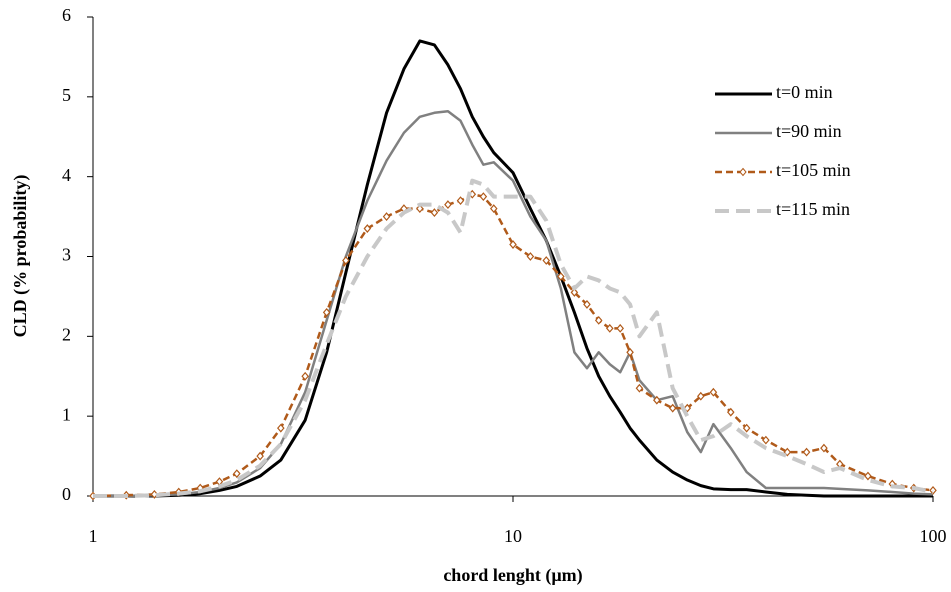 The image size is (951, 592). I want to click on y-tick-label: 6, so click(66, 15).